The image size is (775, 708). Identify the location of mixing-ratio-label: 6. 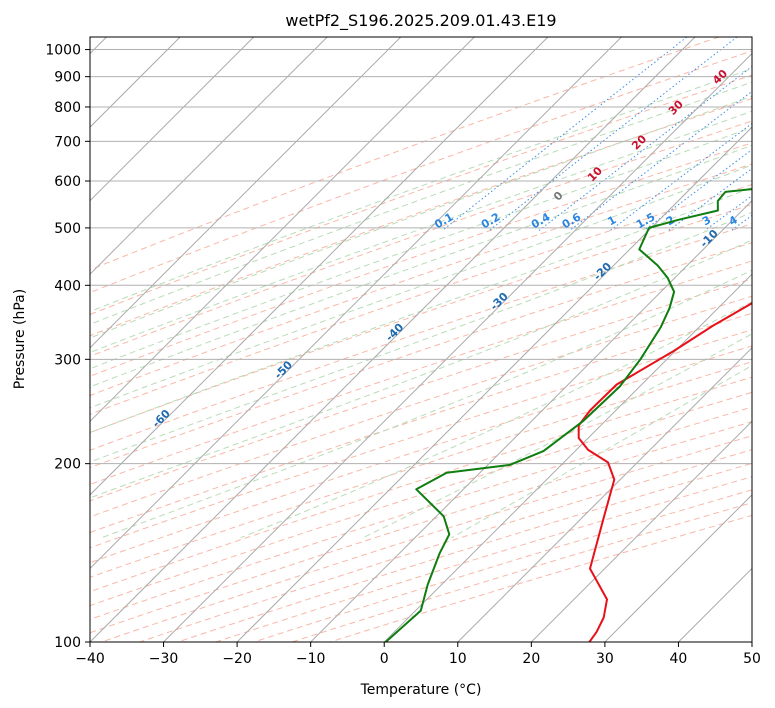
(770, 220).